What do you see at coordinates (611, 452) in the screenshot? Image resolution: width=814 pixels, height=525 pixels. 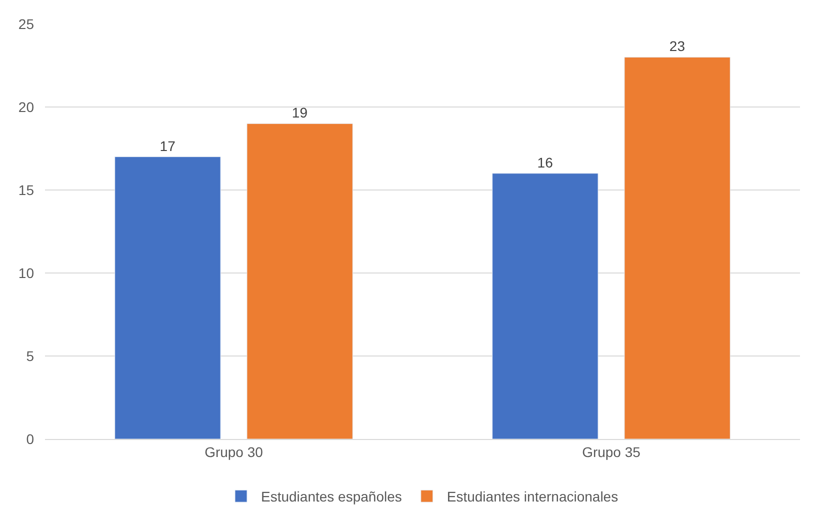 I see `x-tick-label: Grupo 35` at bounding box center [611, 452].